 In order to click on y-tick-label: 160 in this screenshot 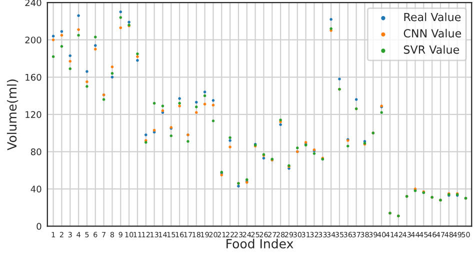, I will do `click(34, 77)`.